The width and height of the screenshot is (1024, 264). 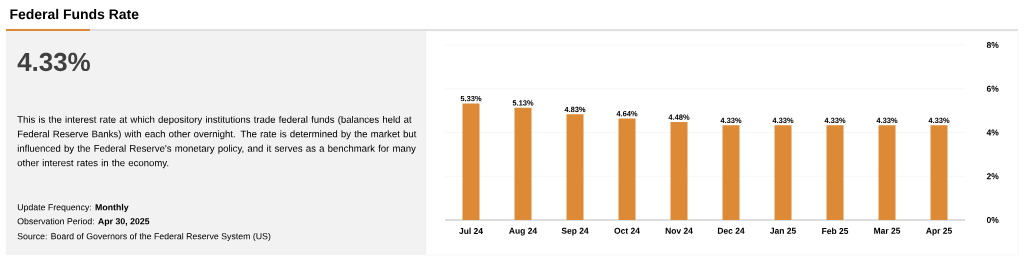 I want to click on x-tick-label: Apr 25, so click(x=939, y=231).